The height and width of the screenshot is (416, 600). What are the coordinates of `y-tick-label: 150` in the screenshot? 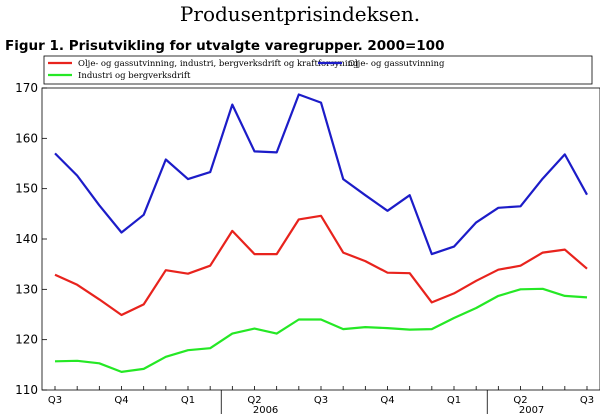 It's located at (26, 189).